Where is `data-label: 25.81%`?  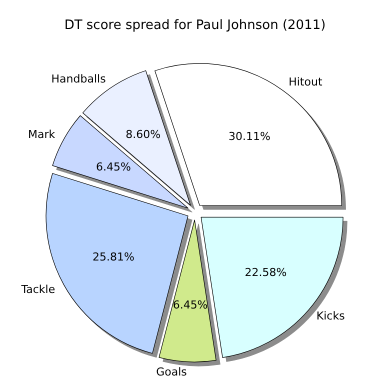
data-label: 25.81% is located at coordinates (113, 257).